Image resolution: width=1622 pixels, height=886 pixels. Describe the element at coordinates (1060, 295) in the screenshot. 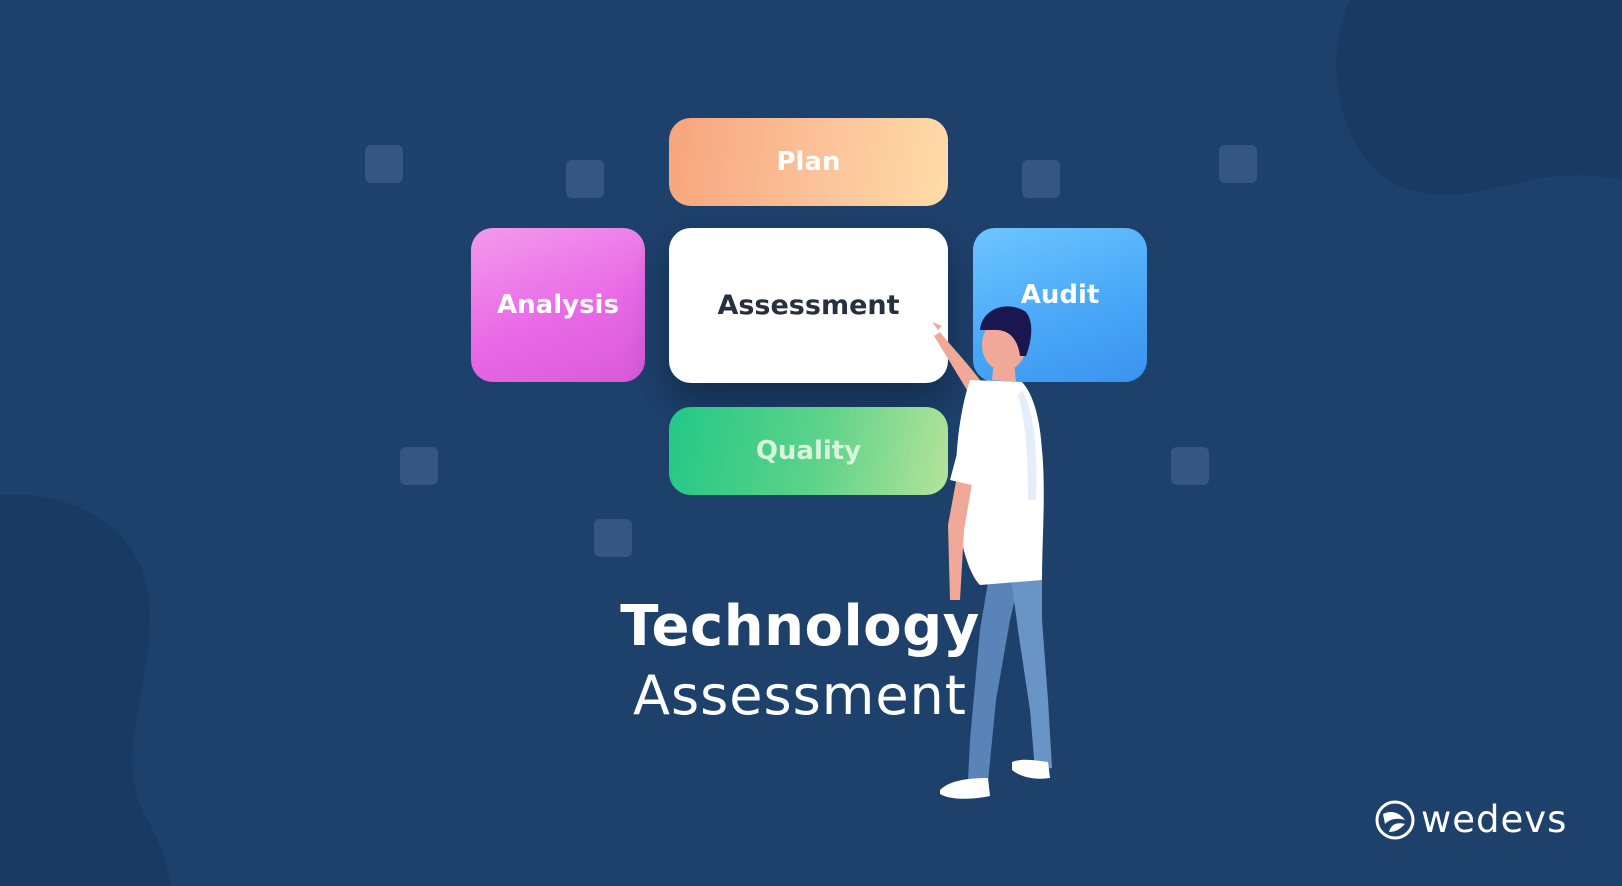

I see `audit-card-label: Audit` at that location.